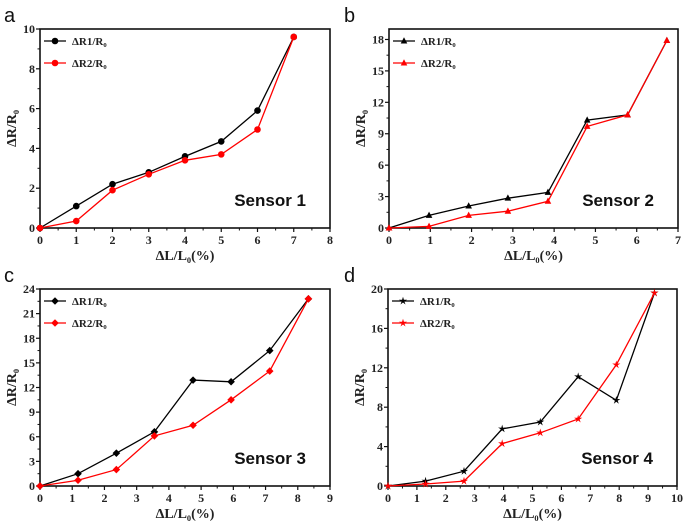 Image resolution: width=685 pixels, height=524 pixels. What do you see at coordinates (32, 148) in the screenshot?
I see `y-tick-label: 4` at bounding box center [32, 148].